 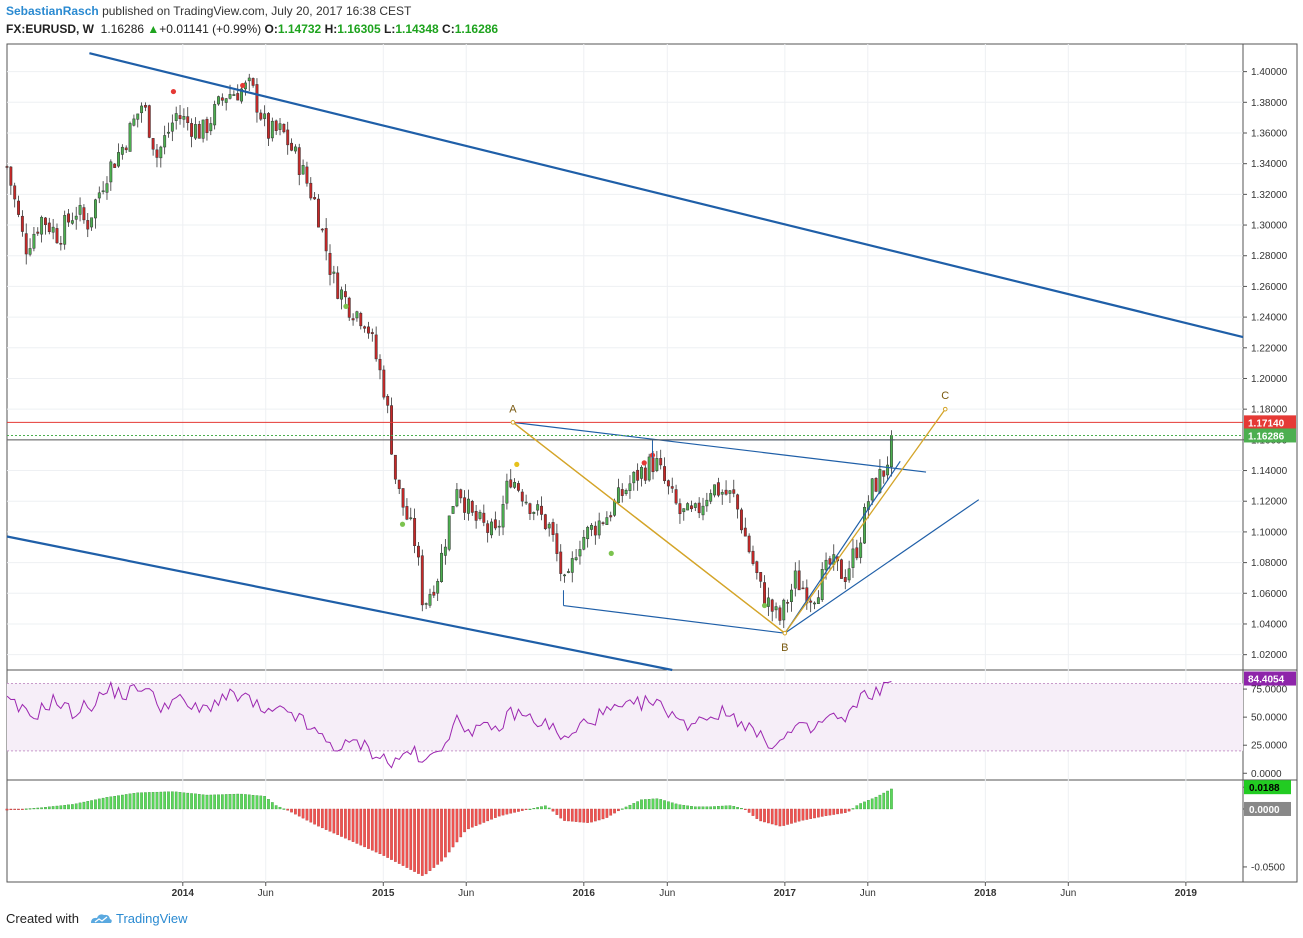 What do you see at coordinates (729, 521) in the screenshot?
I see `abc-pattern-line` at bounding box center [729, 521].